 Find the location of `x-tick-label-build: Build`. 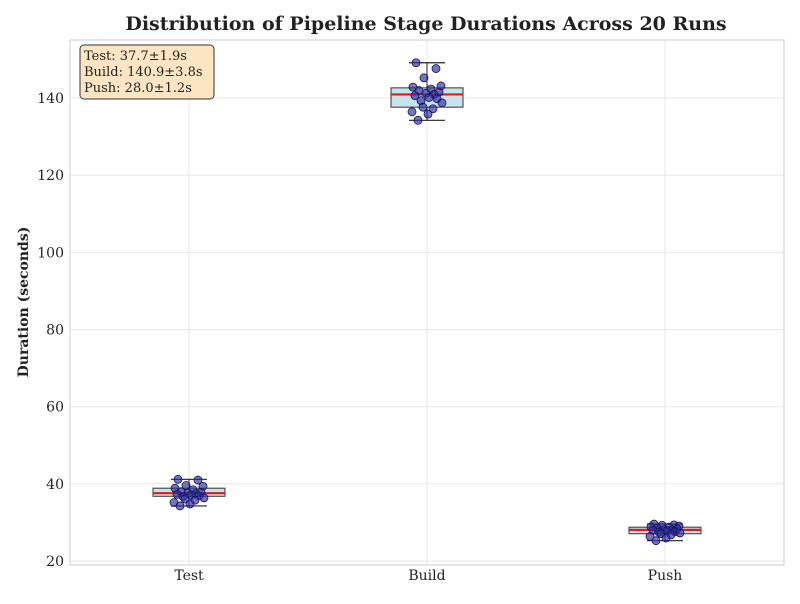

x-tick-label-build: Build is located at coordinates (426, 576).